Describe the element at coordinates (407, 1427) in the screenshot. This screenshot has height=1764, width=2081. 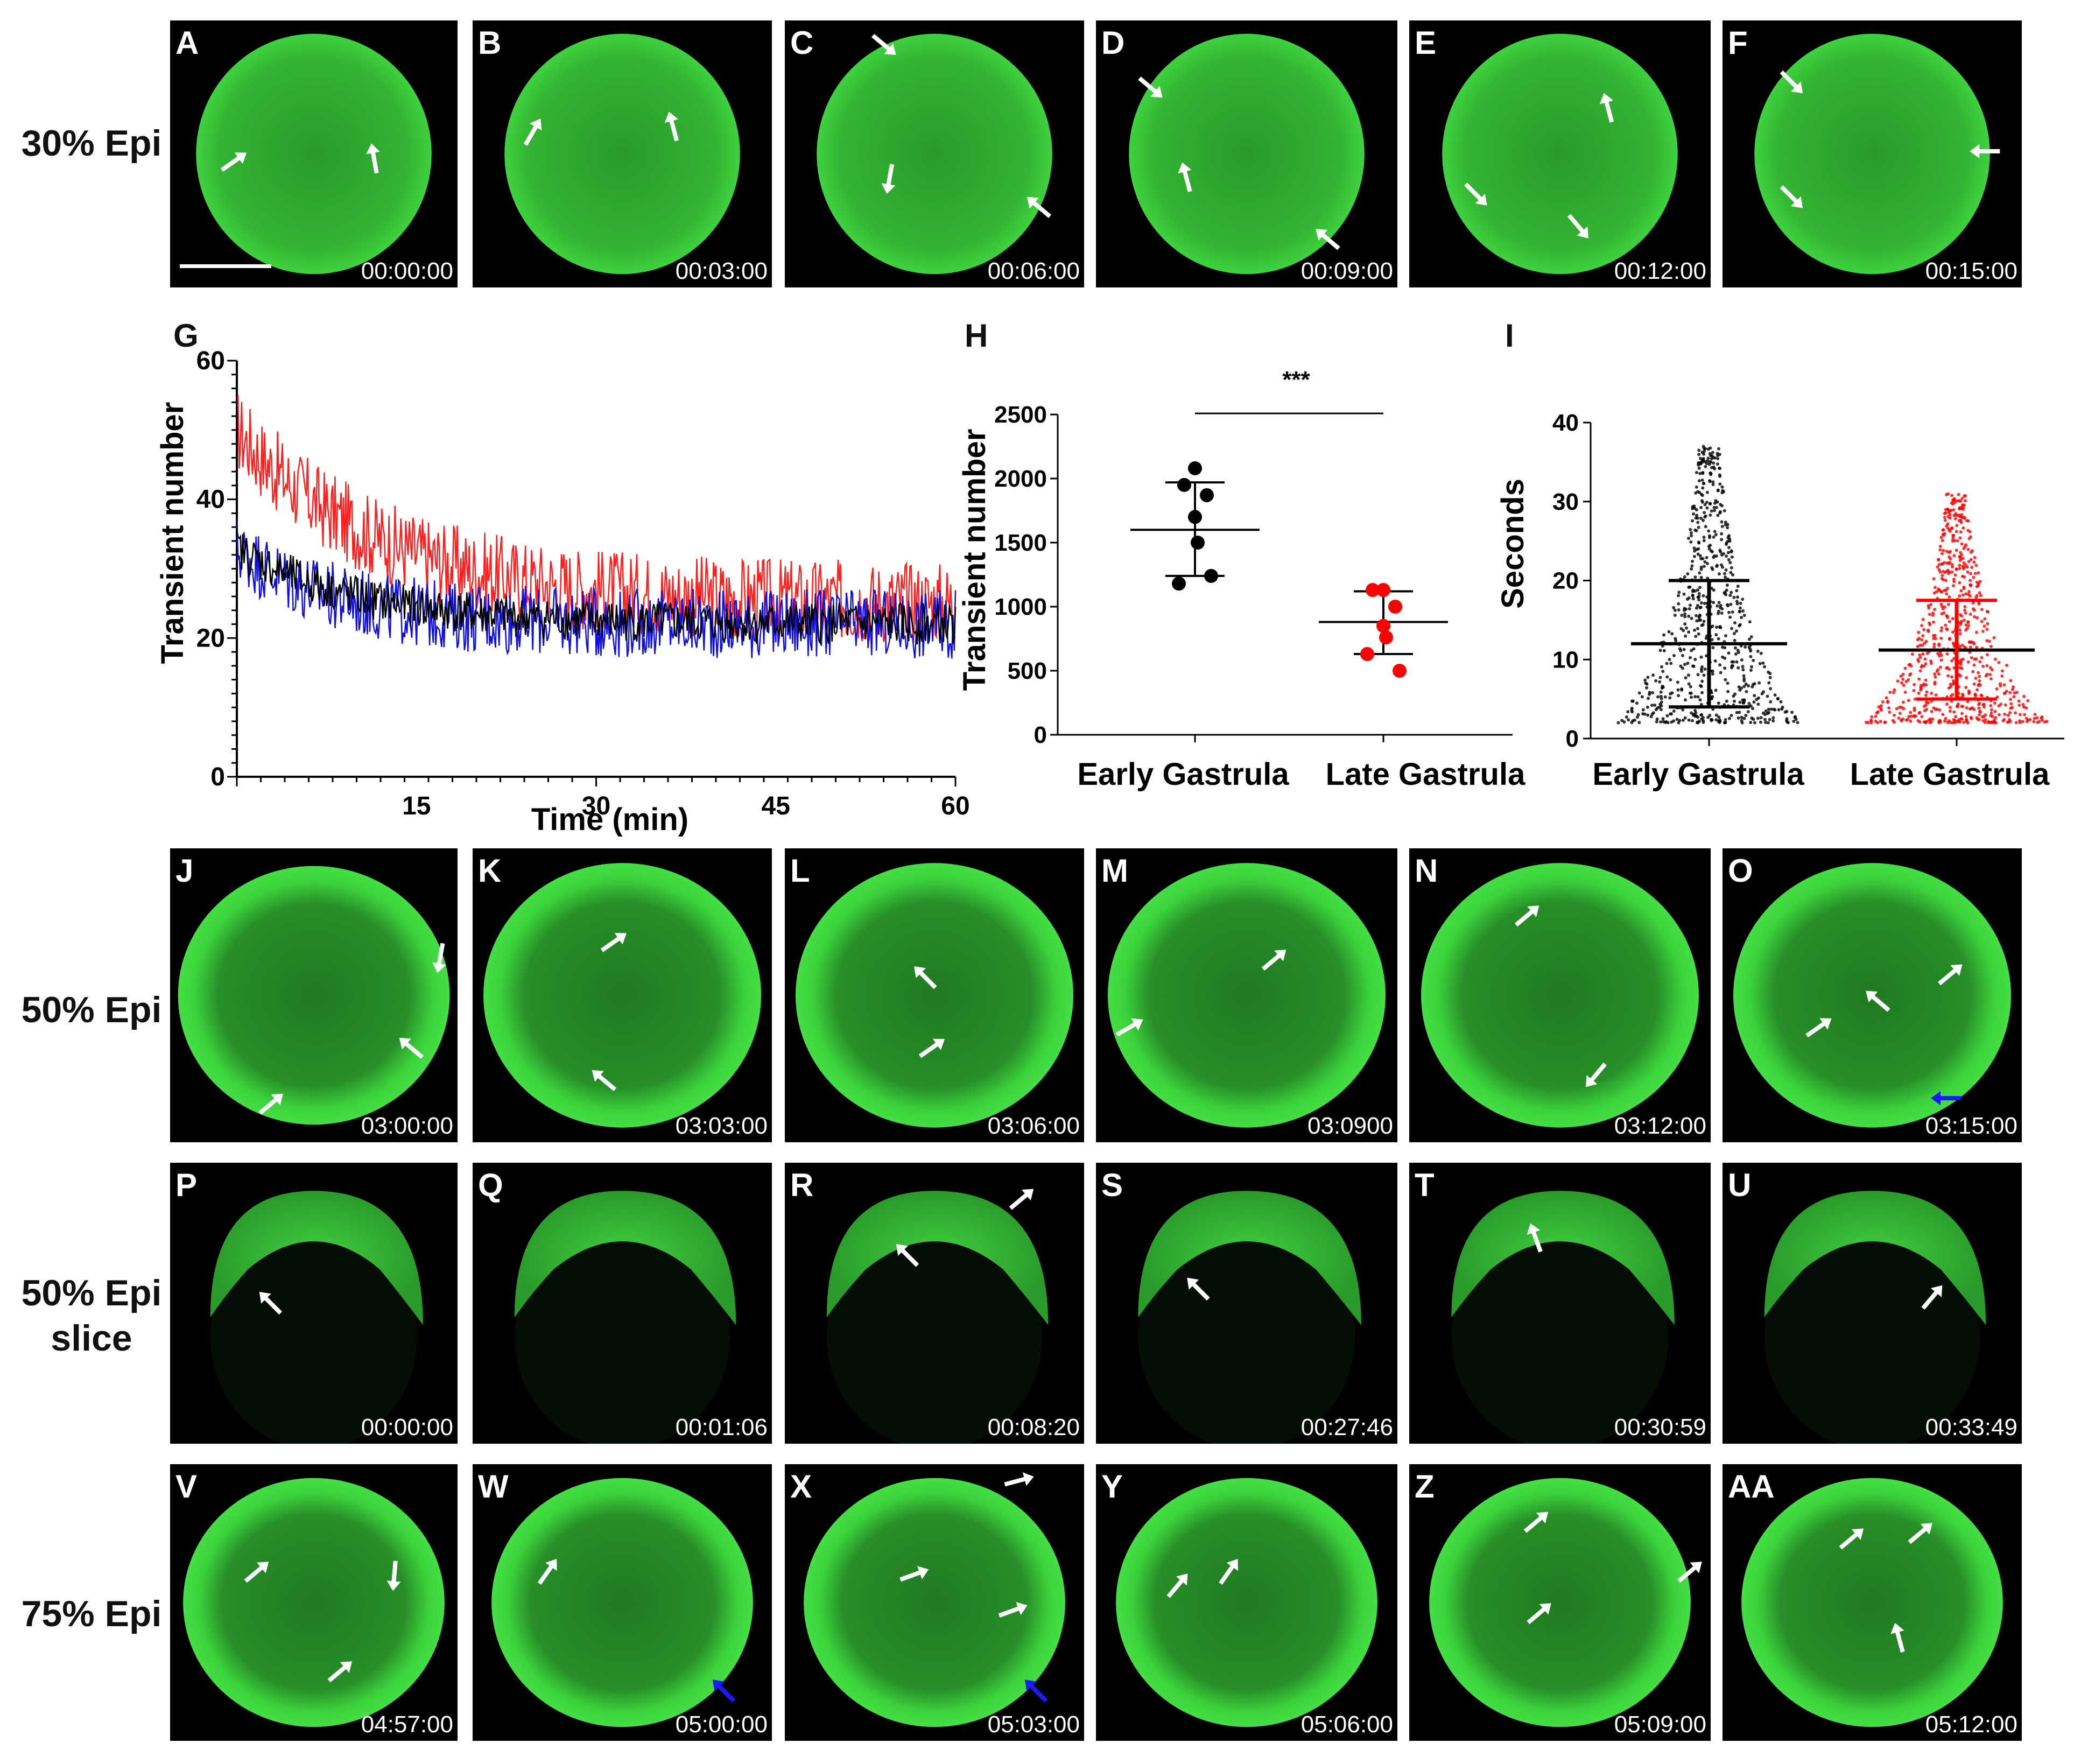
I see `timestamp: 00:00:00` at that location.